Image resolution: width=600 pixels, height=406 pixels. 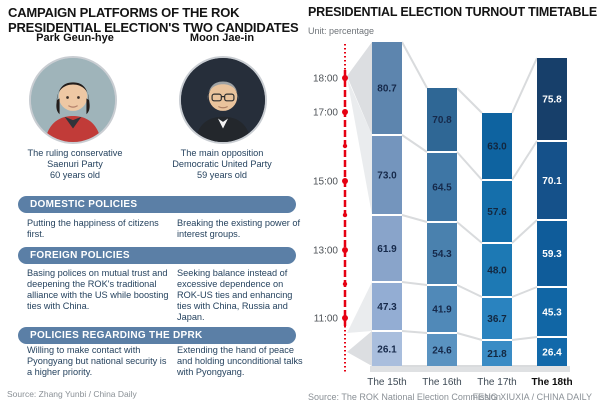 I want to click on moon-jae-in-portrait-illustration, so click(x=223, y=100).